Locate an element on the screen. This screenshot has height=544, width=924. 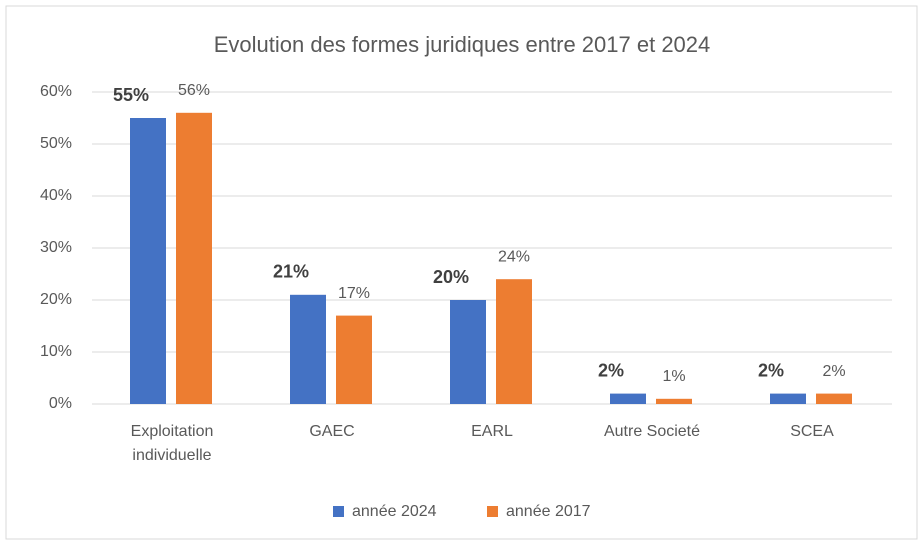
legend-label: année 2017 is located at coordinates (548, 511).